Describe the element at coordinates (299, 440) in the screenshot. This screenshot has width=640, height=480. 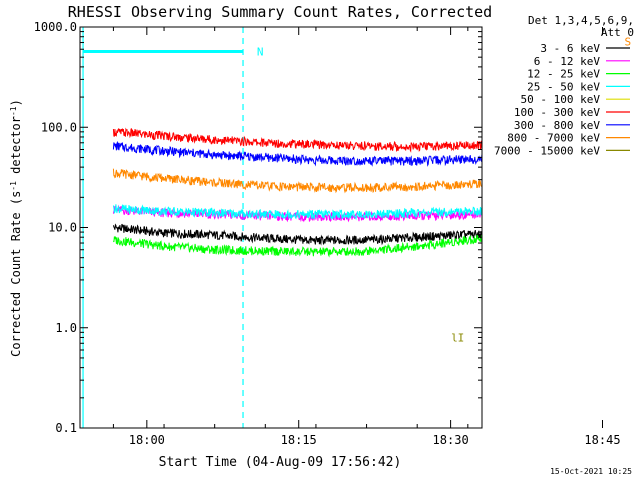
I see `x-tick-label: 18:15` at that location.